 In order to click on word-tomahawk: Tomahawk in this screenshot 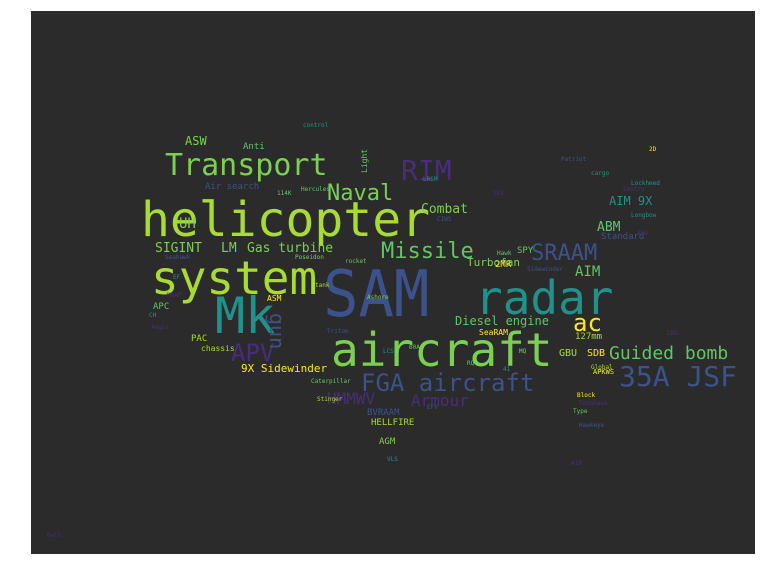, I will do `click(593, 403)`.